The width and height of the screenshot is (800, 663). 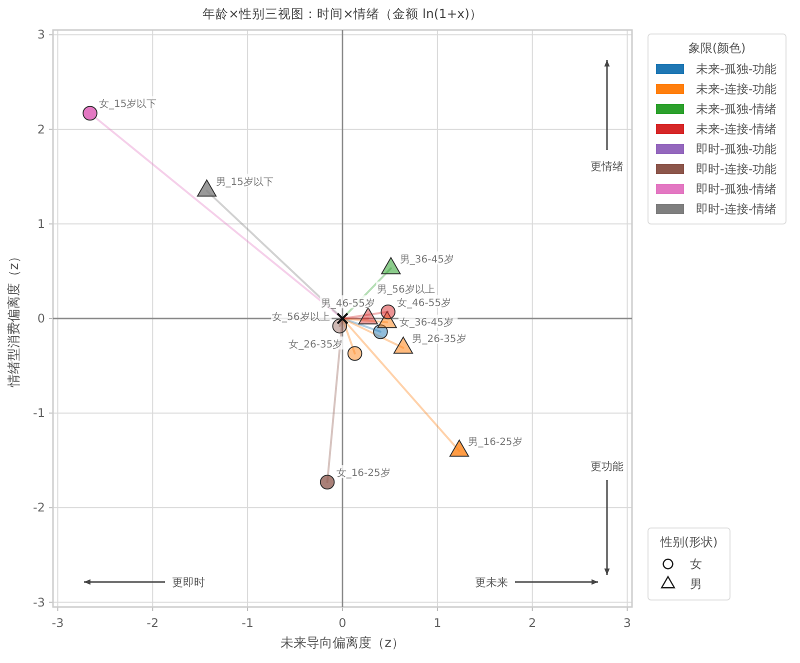 I want to click on legend-label: 即时-连接-功能, so click(x=736, y=169).